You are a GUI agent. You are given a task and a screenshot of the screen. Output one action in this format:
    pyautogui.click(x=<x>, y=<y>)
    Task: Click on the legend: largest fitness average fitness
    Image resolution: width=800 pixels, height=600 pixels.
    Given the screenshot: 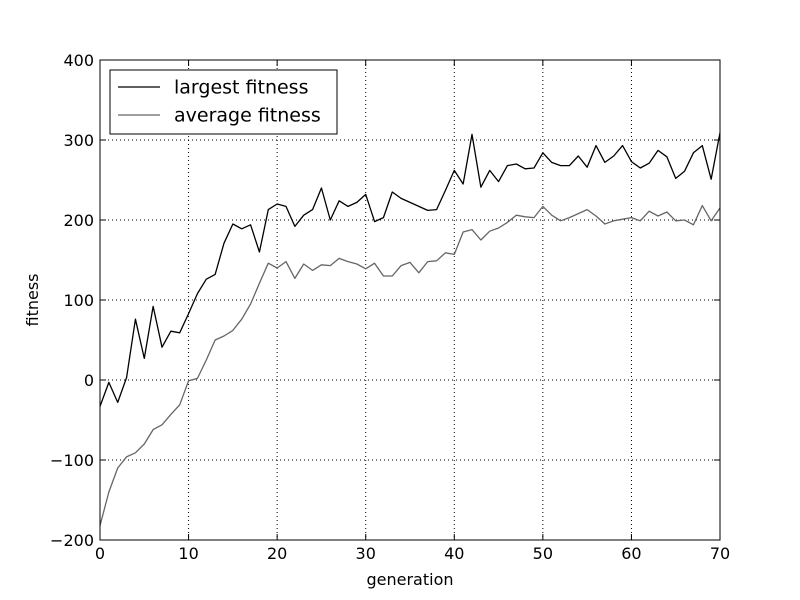 What is the action you would take?
    pyautogui.click(x=223, y=102)
    